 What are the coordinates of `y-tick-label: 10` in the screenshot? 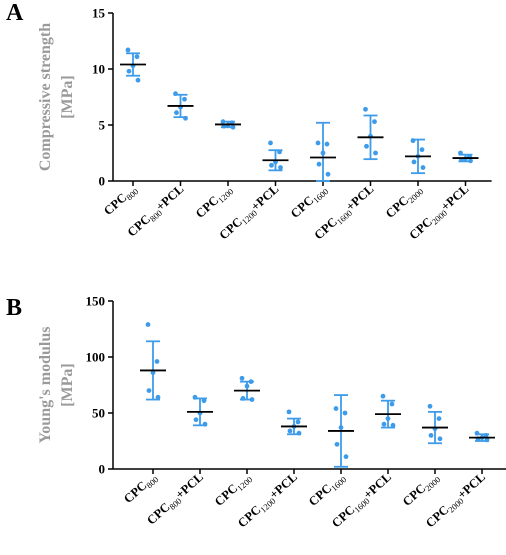 It's located at (98, 69).